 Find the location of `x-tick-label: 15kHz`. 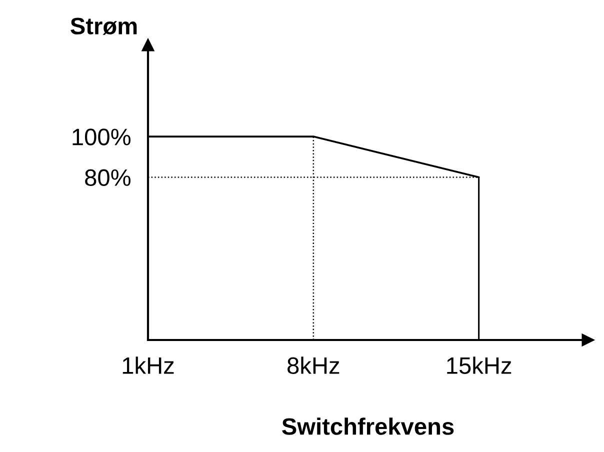

x-tick-label: 15kHz is located at coordinates (479, 365).